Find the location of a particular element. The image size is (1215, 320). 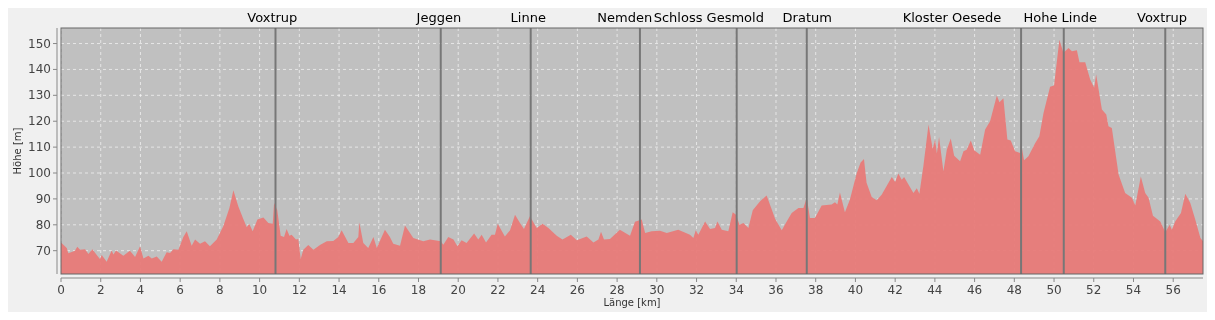

y-axis-title: Höhe [m] is located at coordinates (17, 151).